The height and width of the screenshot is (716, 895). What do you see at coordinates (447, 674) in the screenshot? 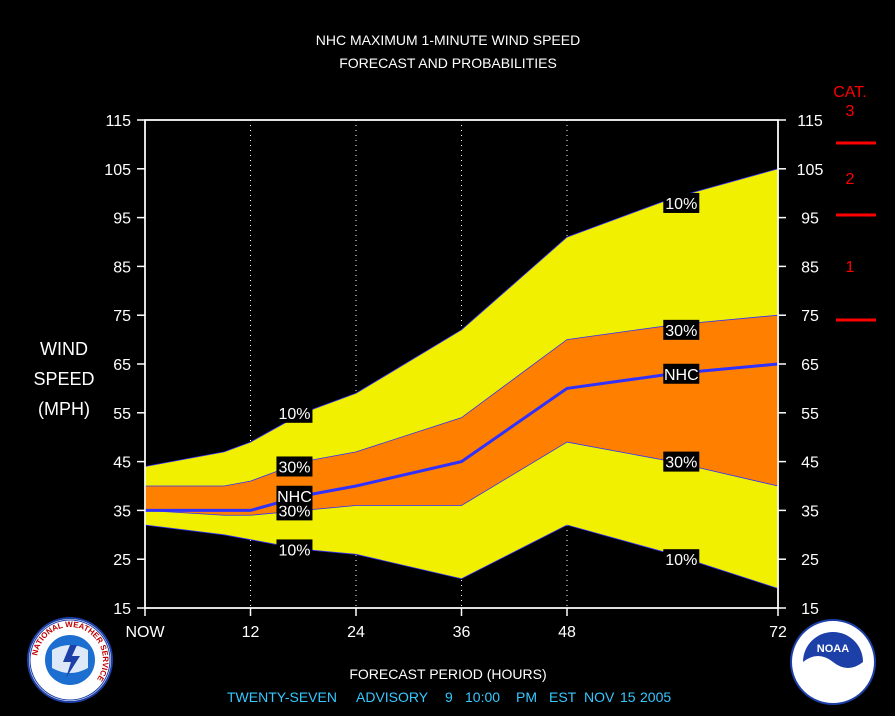
I see `x-axis-label: FORECAST PERIOD (HOURS)` at bounding box center [447, 674].